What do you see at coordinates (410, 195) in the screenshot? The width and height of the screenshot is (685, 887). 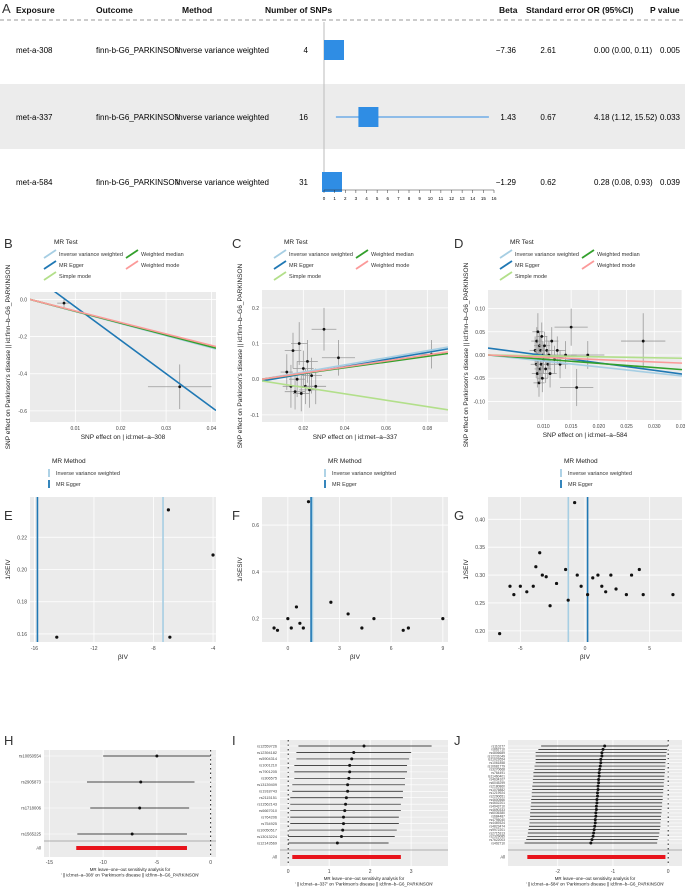 I see `forest-axis: 0 1 2 3 4 5 6 7 8 9 10 11 12 13 14 15 16` at bounding box center [410, 195].